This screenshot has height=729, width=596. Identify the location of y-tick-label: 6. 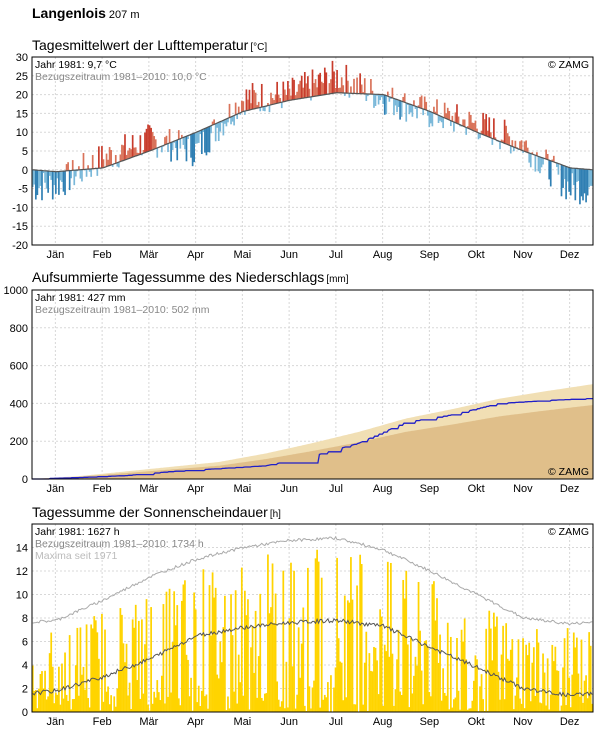
(25, 643).